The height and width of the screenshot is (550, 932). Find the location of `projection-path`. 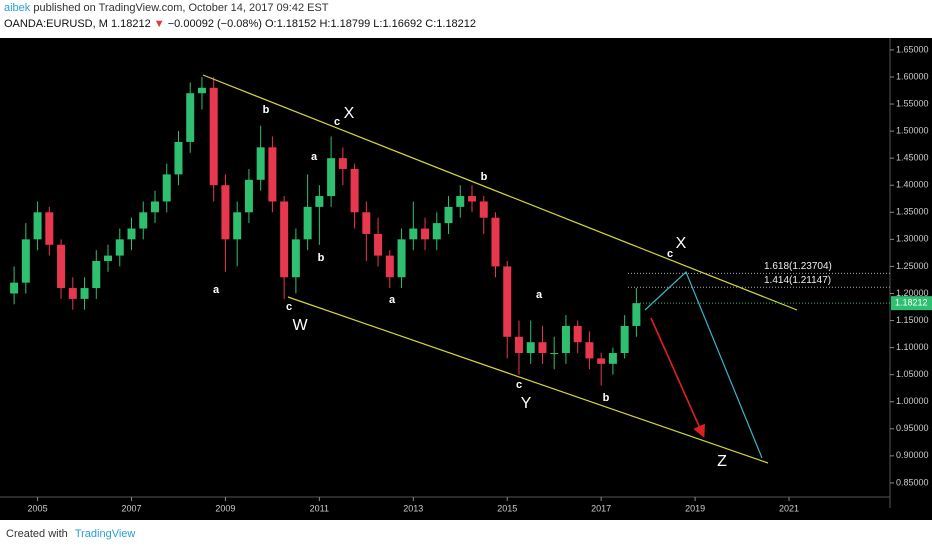

projection-path is located at coordinates (703, 364).